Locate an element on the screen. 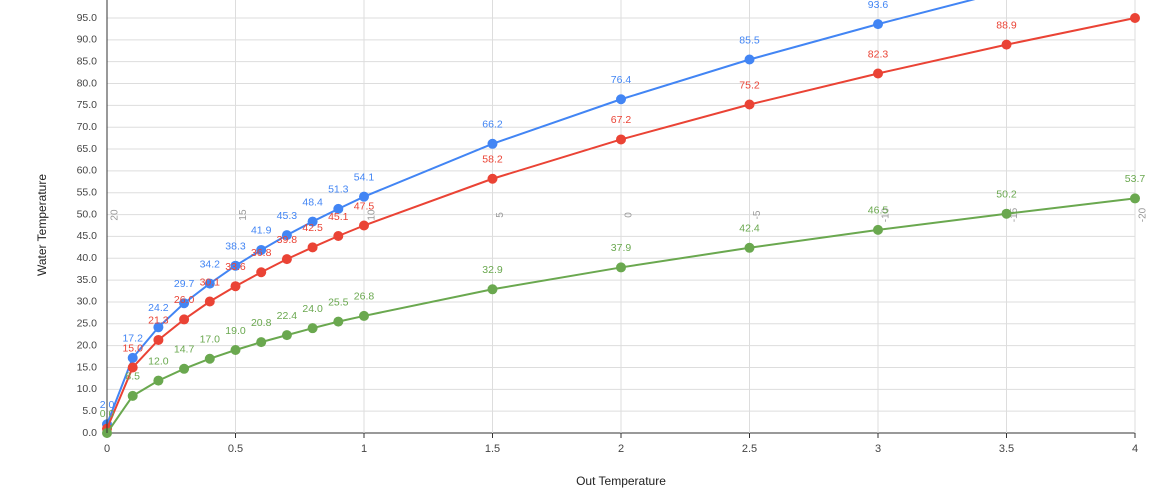  data-label: 29.7 is located at coordinates (184, 284).